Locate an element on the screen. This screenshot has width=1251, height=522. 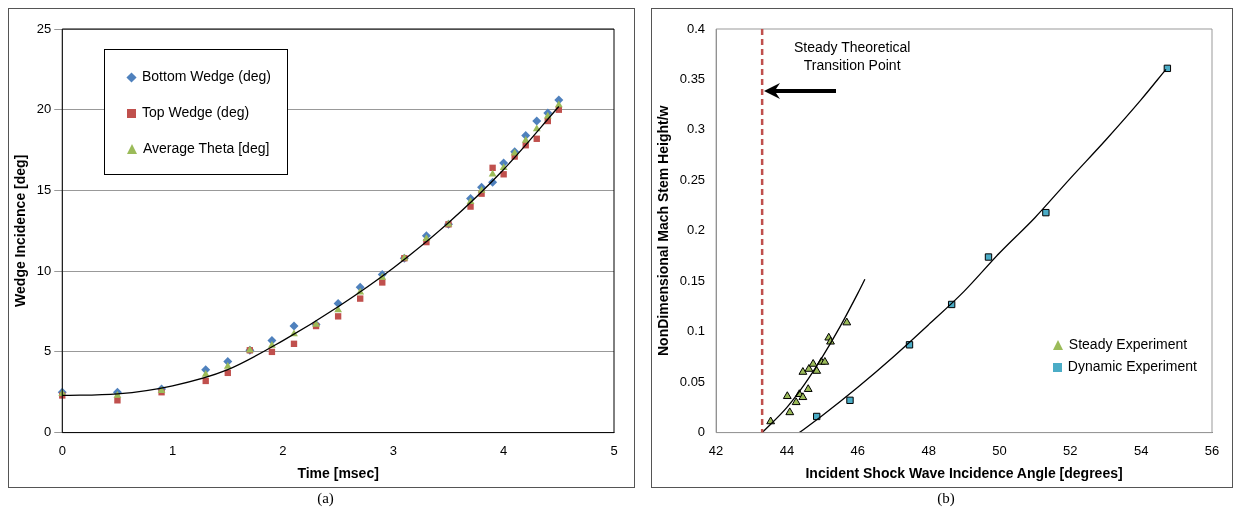
y-tick-label: 20 is located at coordinates (44, 109).